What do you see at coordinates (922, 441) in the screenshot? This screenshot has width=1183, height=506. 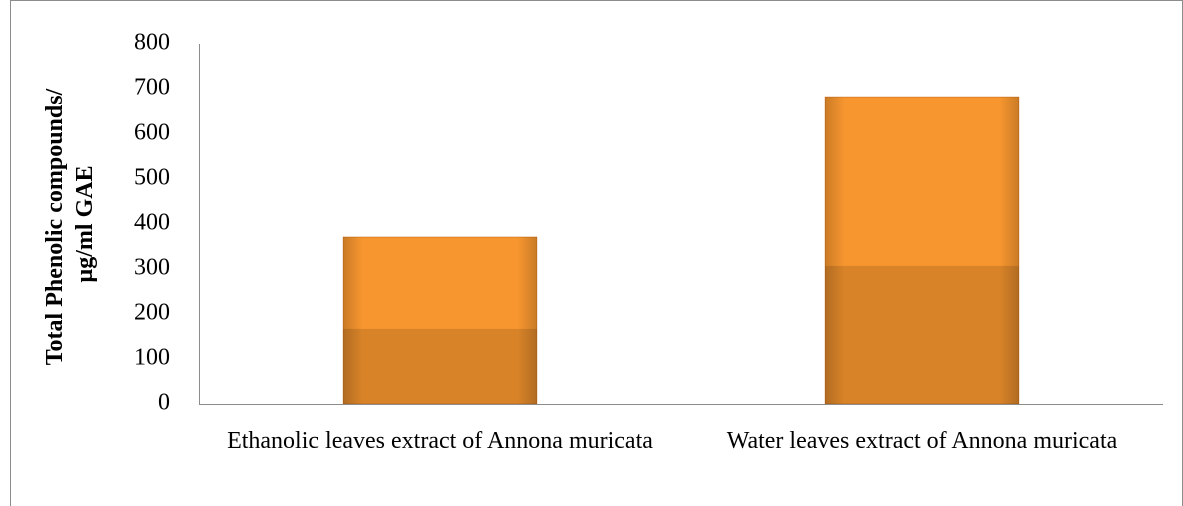 I see `x-tick-label: Water leaves extract of Annona muricata` at bounding box center [922, 441].